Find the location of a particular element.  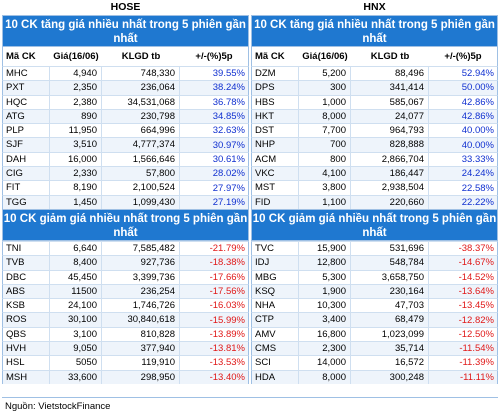

change-cell: 33.33% is located at coordinates (477, 159).